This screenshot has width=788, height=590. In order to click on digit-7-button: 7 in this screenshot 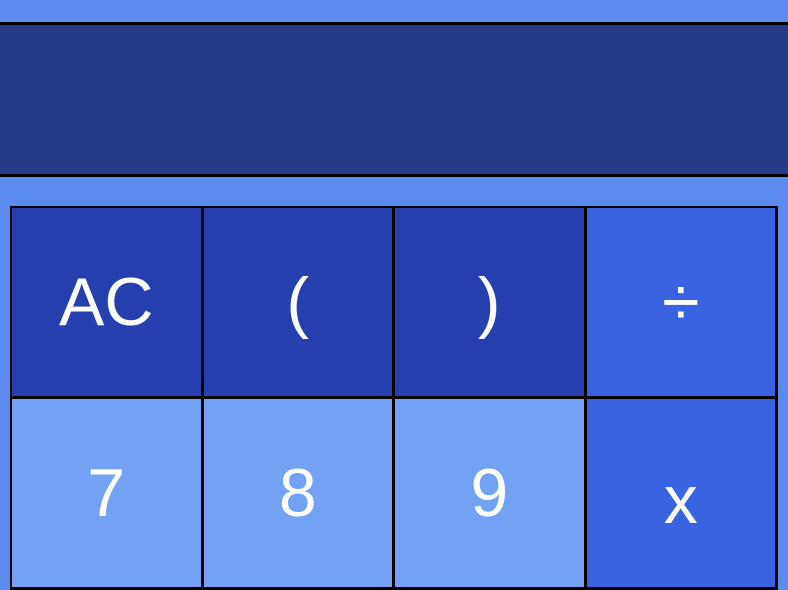, I will do `click(108, 494)`.